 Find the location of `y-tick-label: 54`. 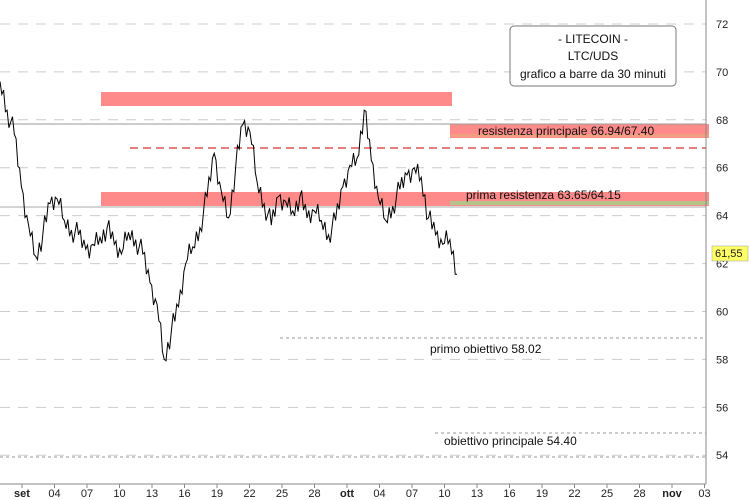

y-tick-label: 54 is located at coordinates (722, 456).